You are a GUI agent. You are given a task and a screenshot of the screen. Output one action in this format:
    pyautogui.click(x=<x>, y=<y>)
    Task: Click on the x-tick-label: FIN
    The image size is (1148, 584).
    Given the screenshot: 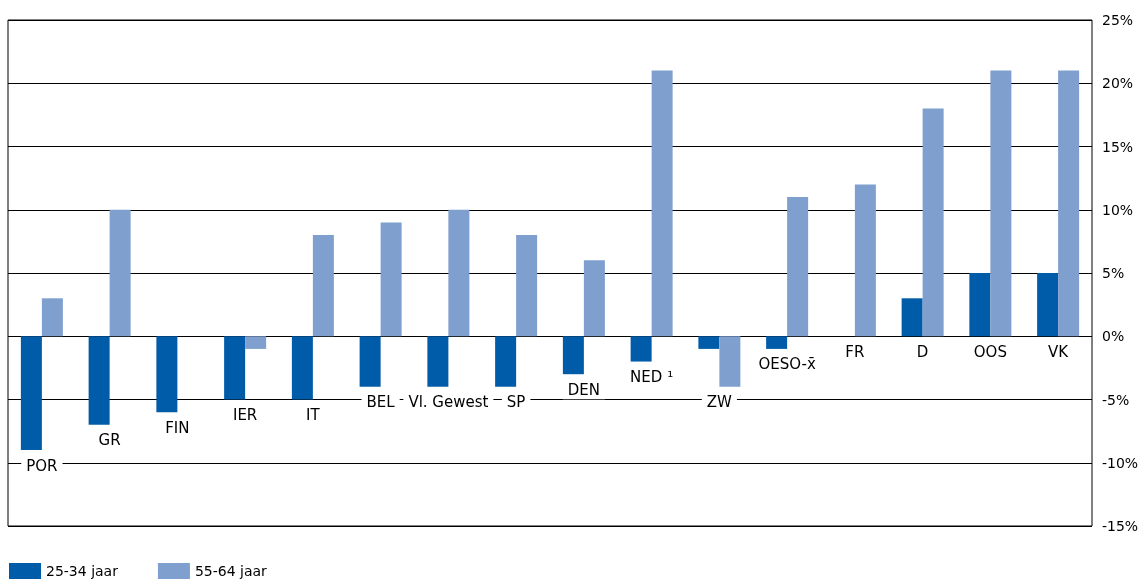 What is the action you would take?
    pyautogui.click(x=177, y=427)
    